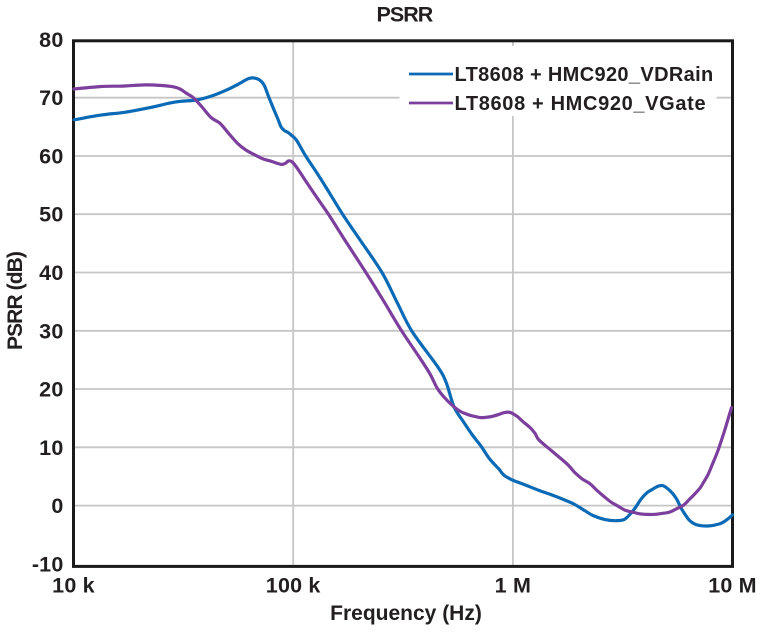 This screenshot has height=634, width=763. Describe the element at coordinates (51, 448) in the screenshot. I see `svg-text: 10` at that location.